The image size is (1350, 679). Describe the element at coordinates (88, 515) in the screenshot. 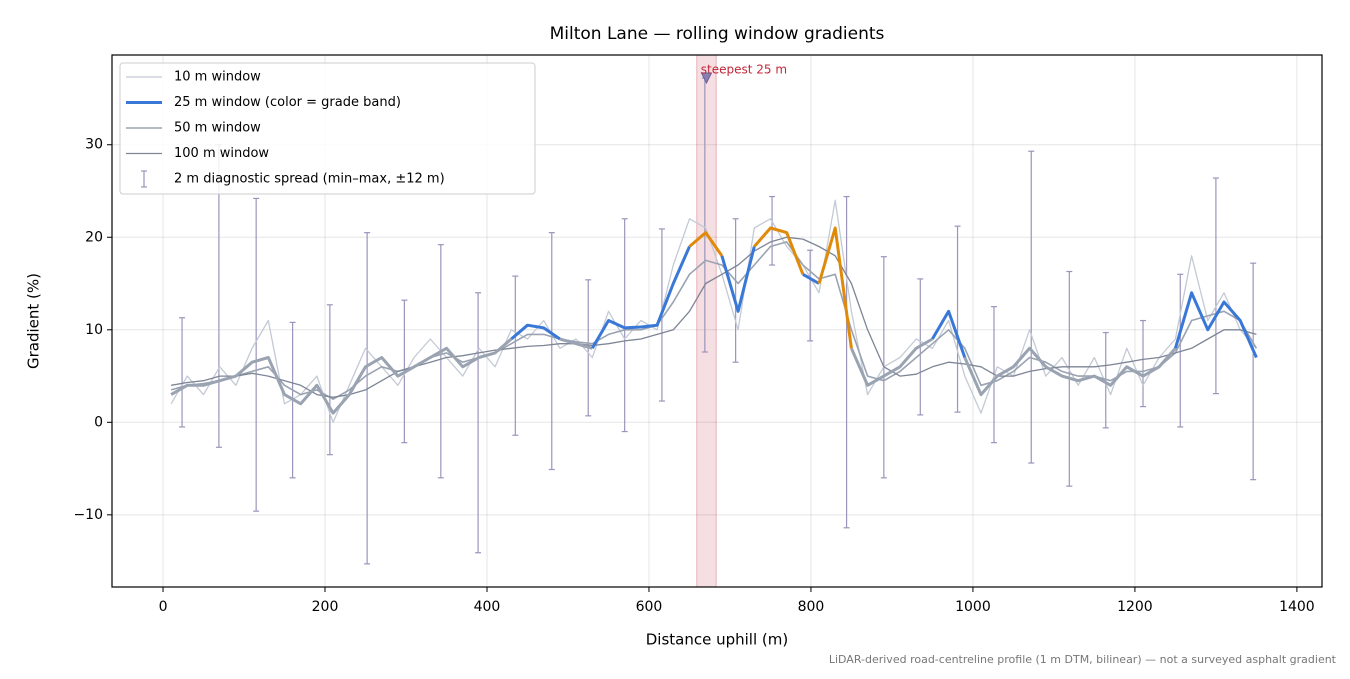

I see `y-tick-label: −10` at that location.